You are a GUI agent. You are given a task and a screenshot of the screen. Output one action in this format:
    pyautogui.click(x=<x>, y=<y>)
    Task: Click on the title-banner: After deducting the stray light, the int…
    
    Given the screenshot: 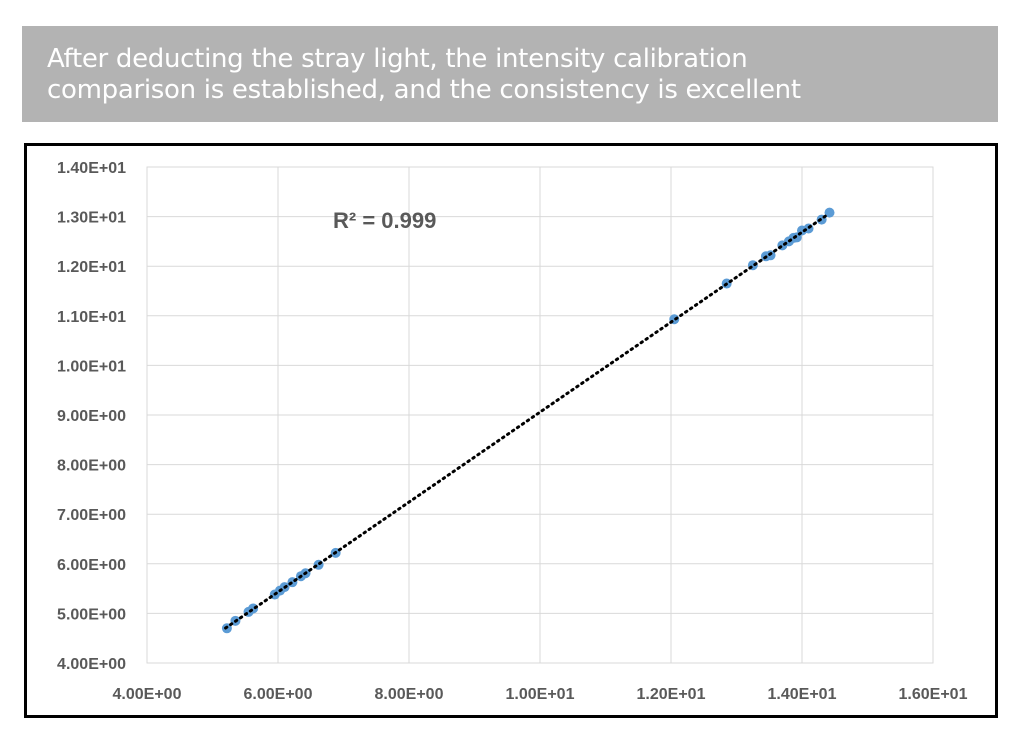 What is the action you would take?
    pyautogui.click(x=510, y=74)
    